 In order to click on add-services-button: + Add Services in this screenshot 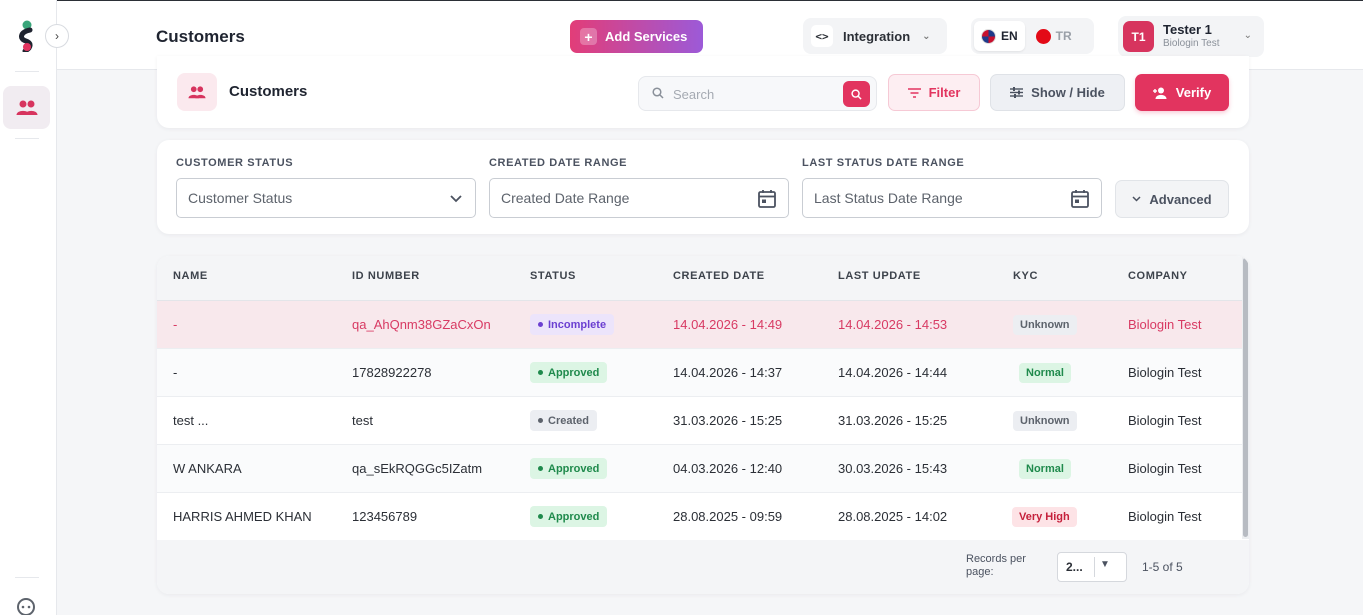, I will do `click(636, 36)`.